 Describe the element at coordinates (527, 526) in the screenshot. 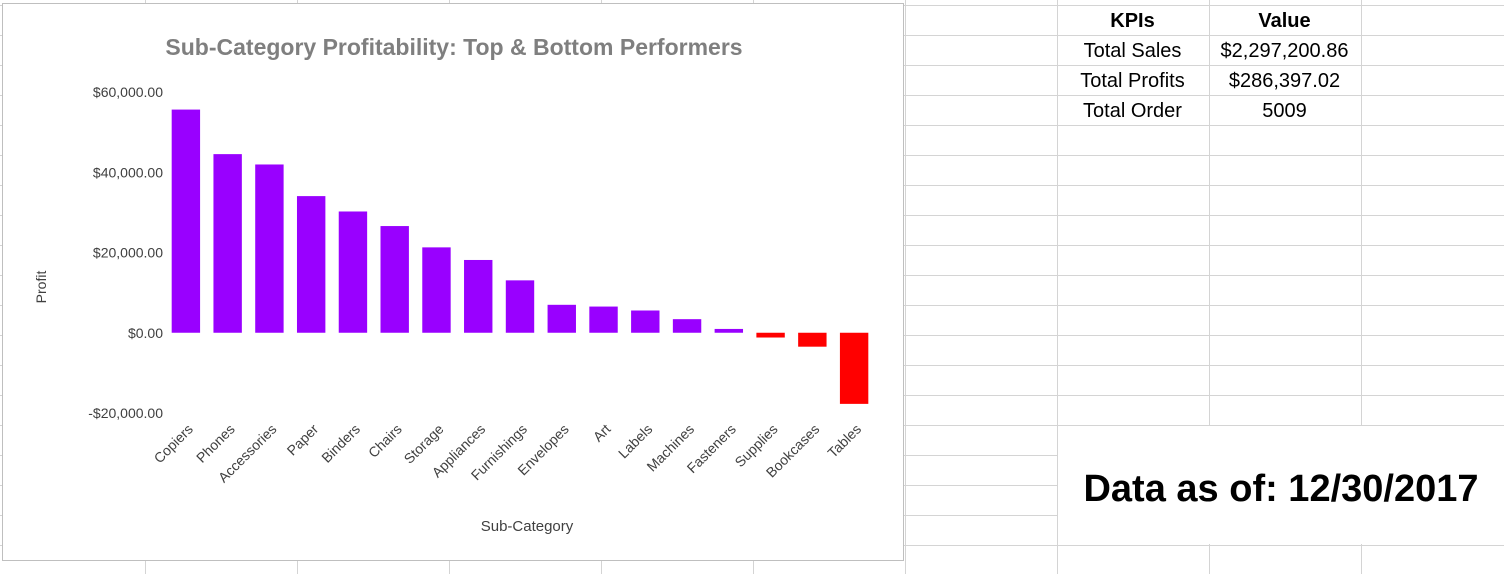

I see `x-axis-label: Sub-Category` at that location.